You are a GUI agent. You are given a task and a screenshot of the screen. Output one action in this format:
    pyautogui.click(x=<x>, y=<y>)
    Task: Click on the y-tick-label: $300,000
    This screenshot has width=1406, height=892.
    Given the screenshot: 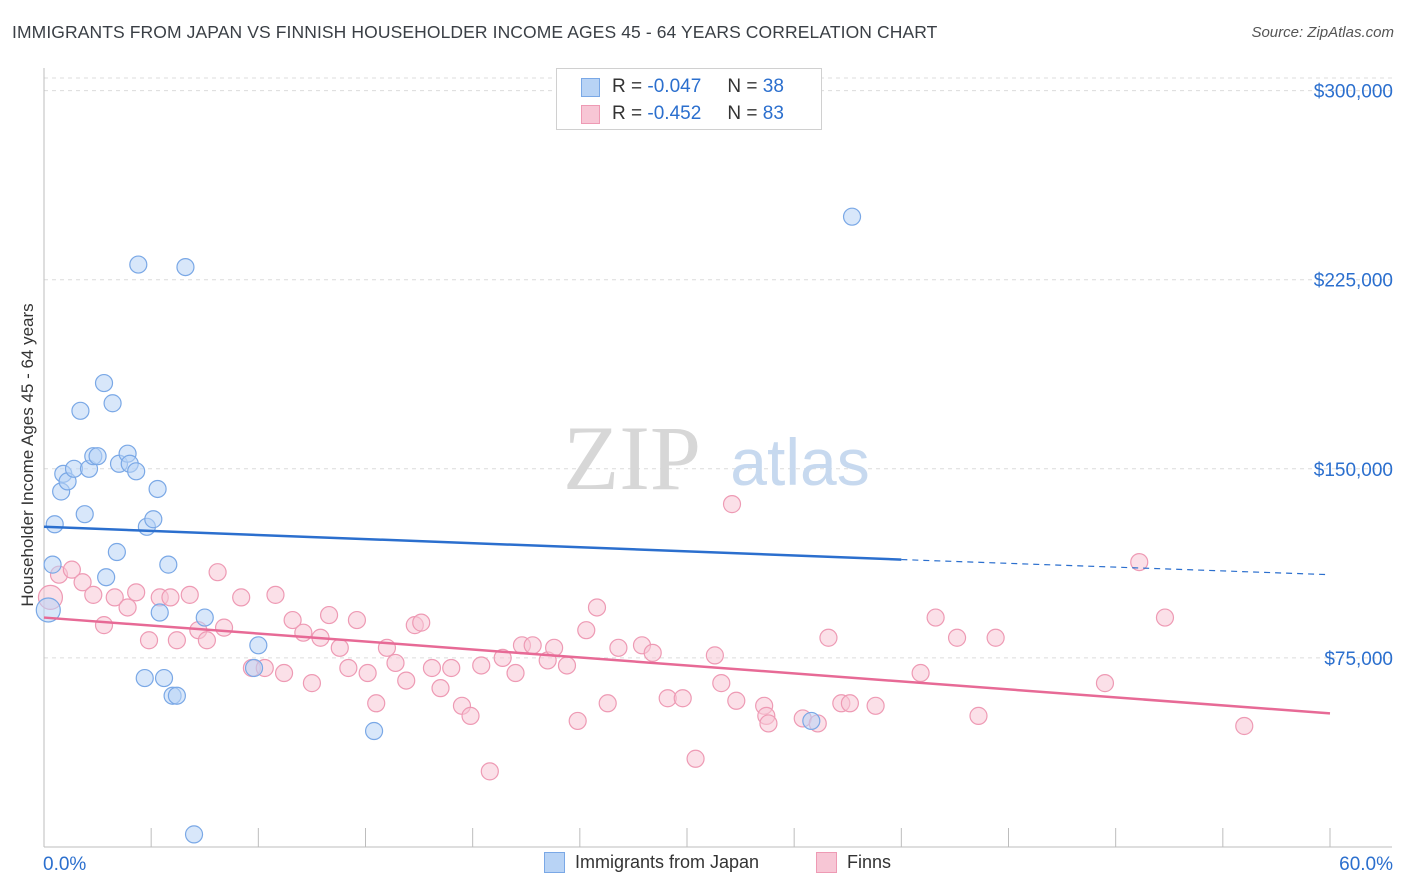 What is the action you would take?
    pyautogui.click(x=1353, y=92)
    